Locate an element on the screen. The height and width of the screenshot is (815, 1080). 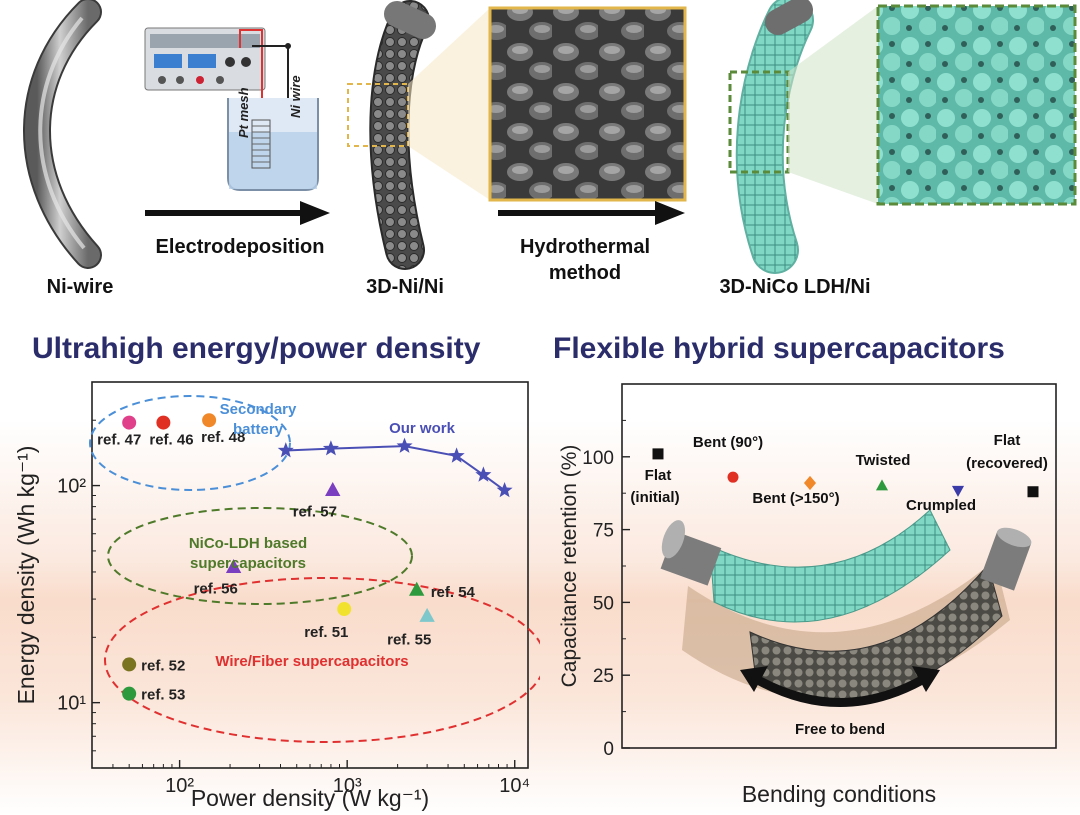
y-axis-label: Energy density (Wh kg⁻¹) is located at coordinates (26, 575).